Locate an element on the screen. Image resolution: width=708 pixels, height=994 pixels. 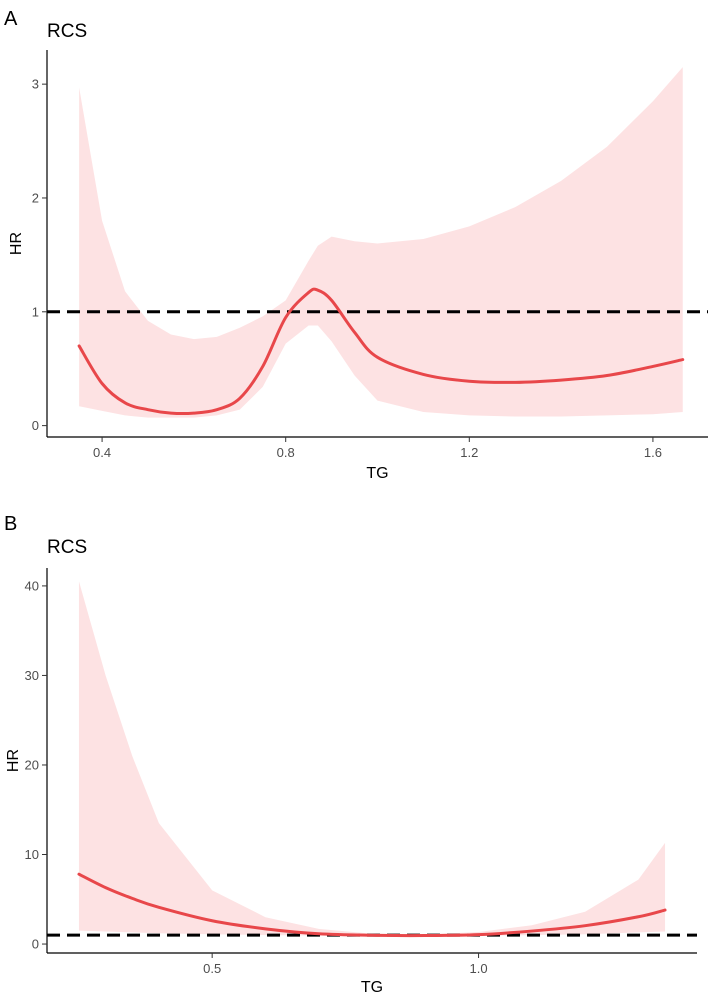
x-tick-label: 0.4 is located at coordinates (102, 452).